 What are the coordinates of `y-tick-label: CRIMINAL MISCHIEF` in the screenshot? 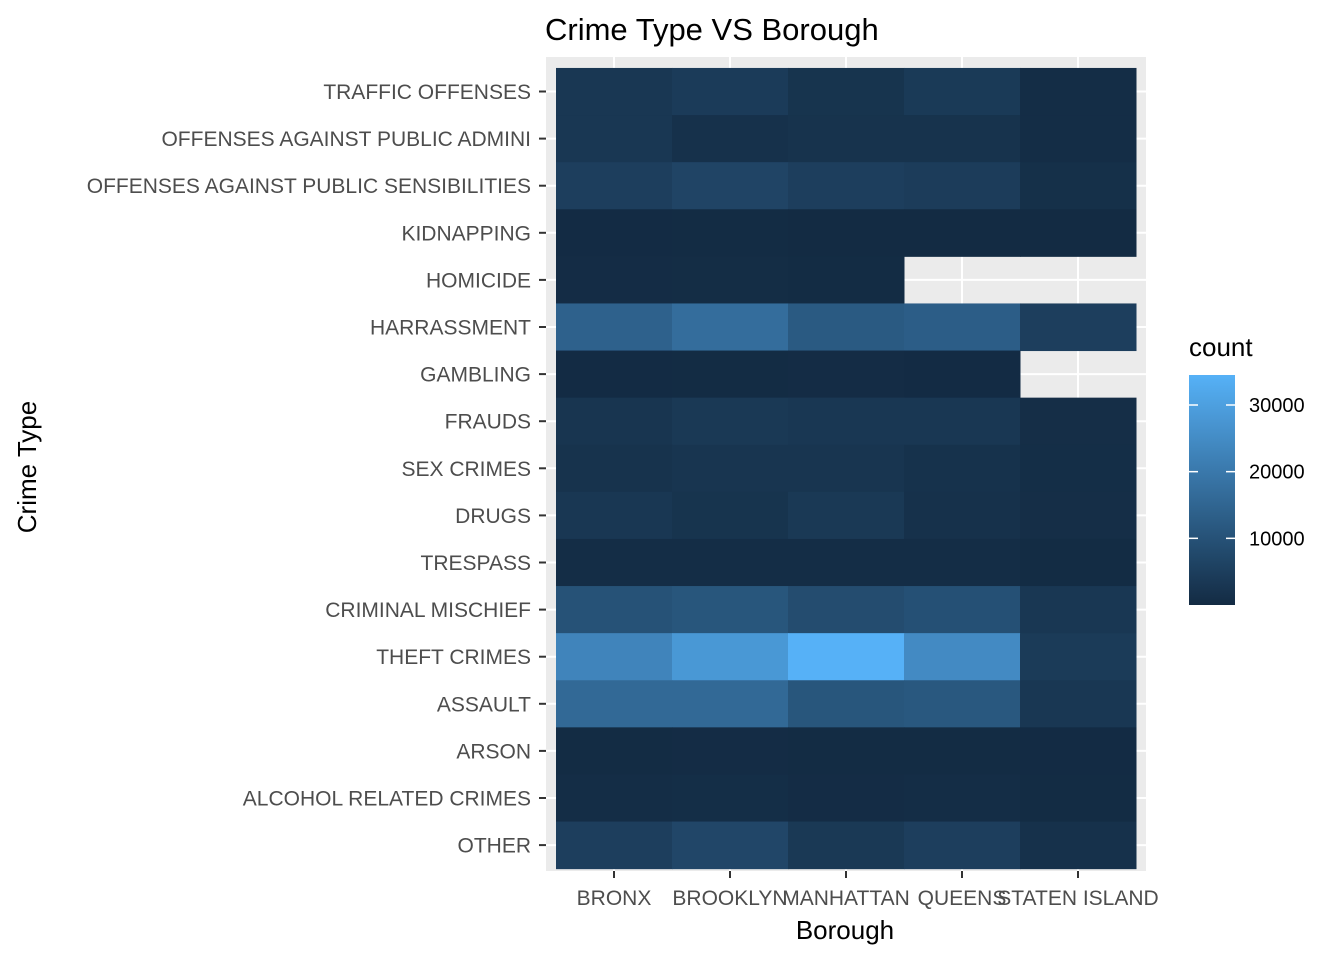 It's located at (428, 610).